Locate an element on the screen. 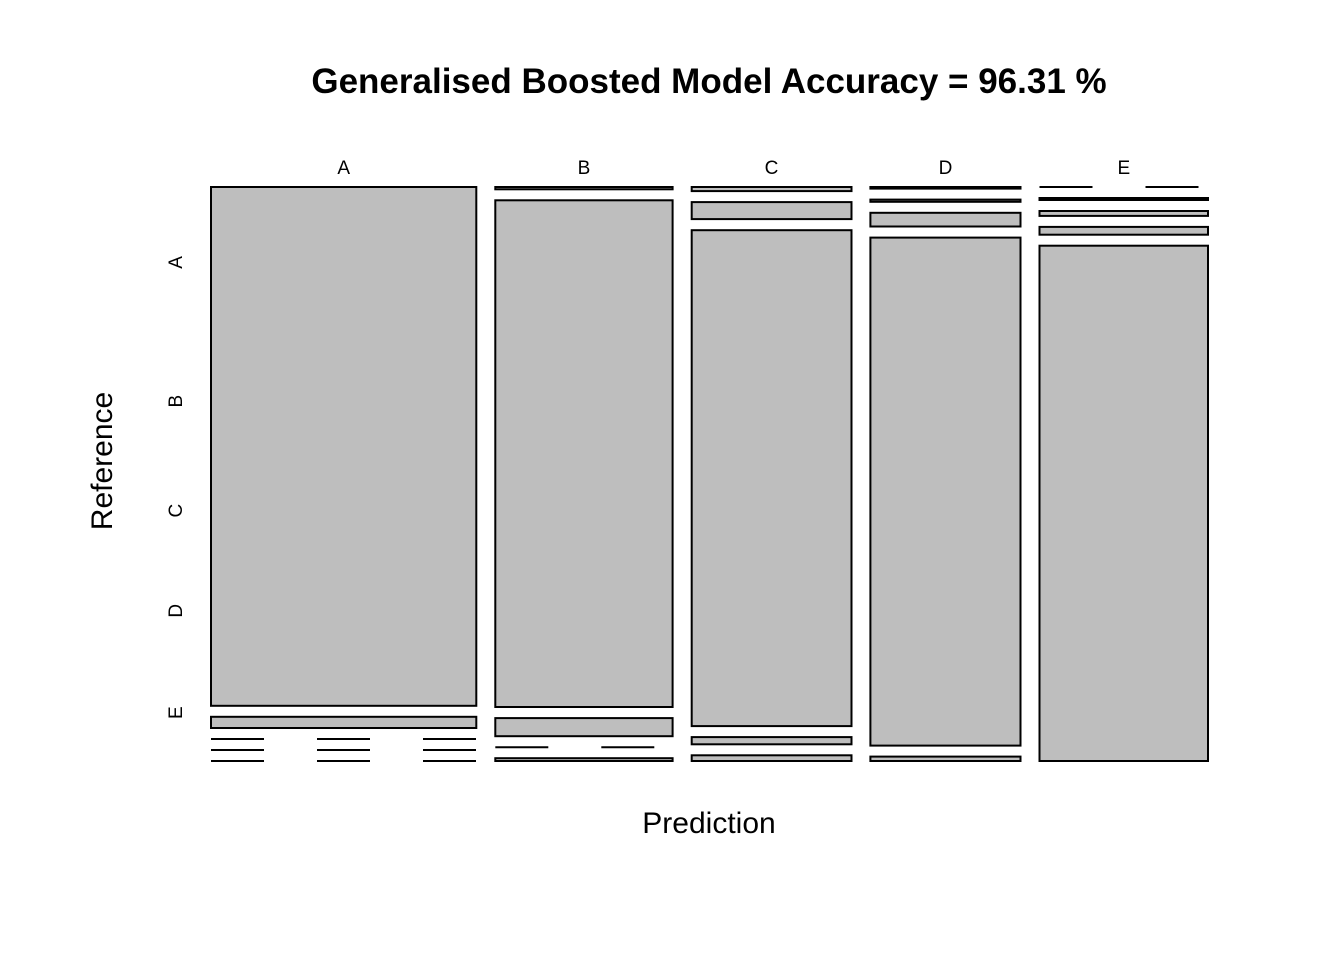  tile-D-A is located at coordinates (945, 188).